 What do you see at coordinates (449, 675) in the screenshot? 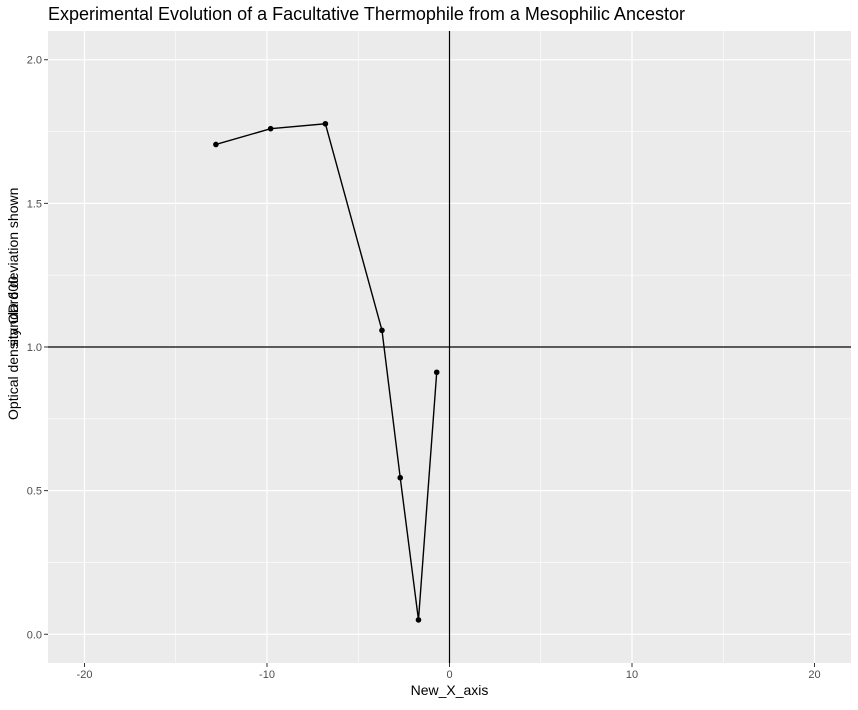
I see `x-tick-label: 0` at bounding box center [449, 675].